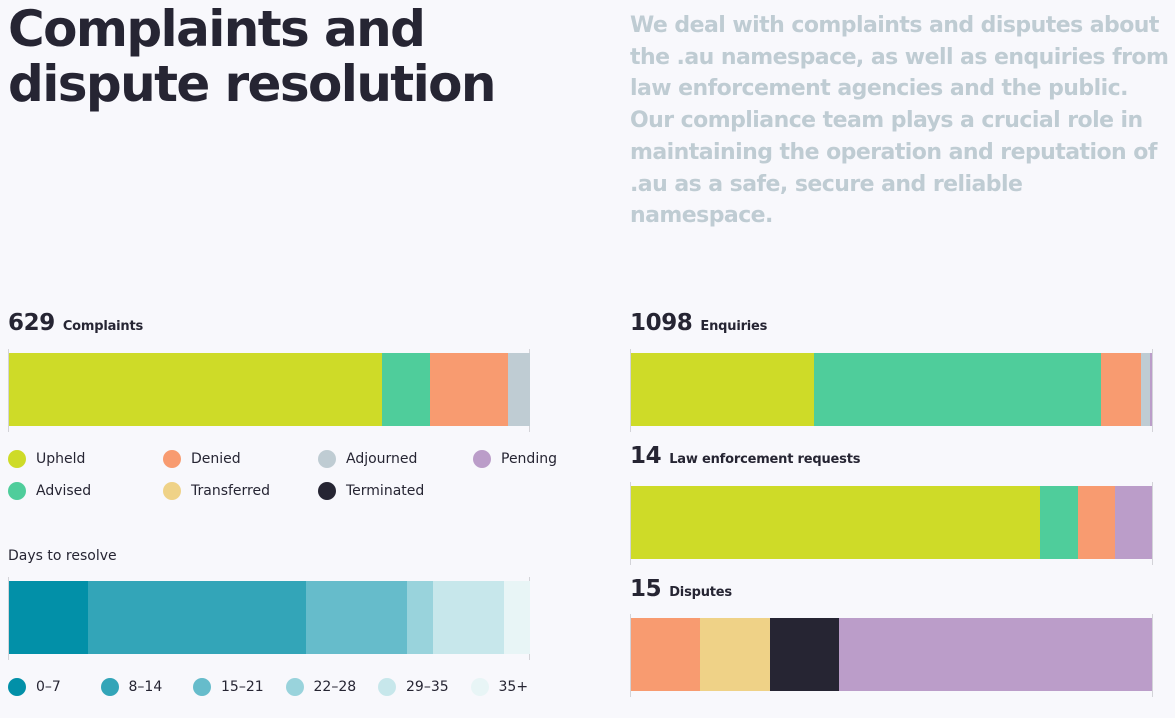 The image size is (1175, 718). Describe the element at coordinates (630, 655) in the screenshot. I see `disputes-bar-start-line` at that location.